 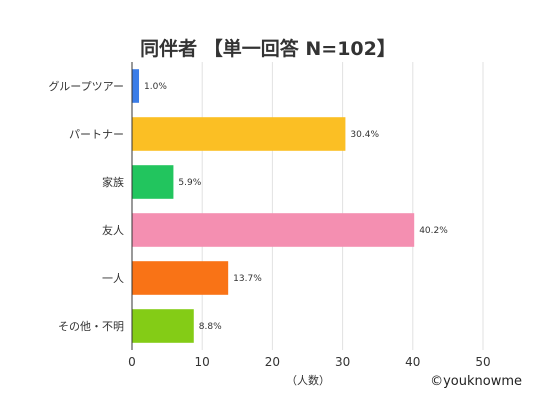 I want to click on credit-text: ©youknowme, so click(x=476, y=381).